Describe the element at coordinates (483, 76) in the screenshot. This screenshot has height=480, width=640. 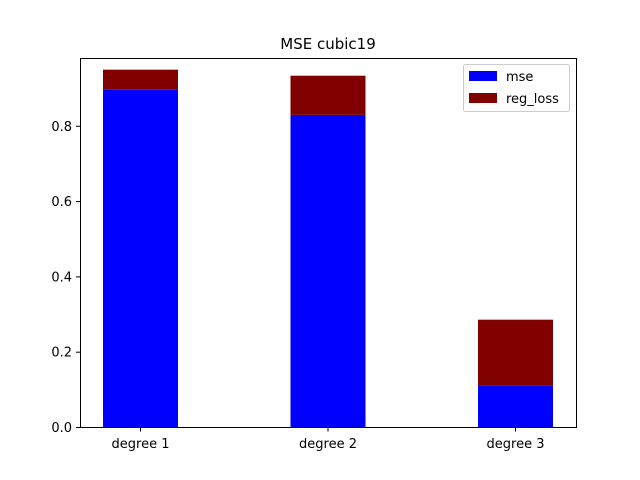
I see `legend-swatch-mse` at that location.